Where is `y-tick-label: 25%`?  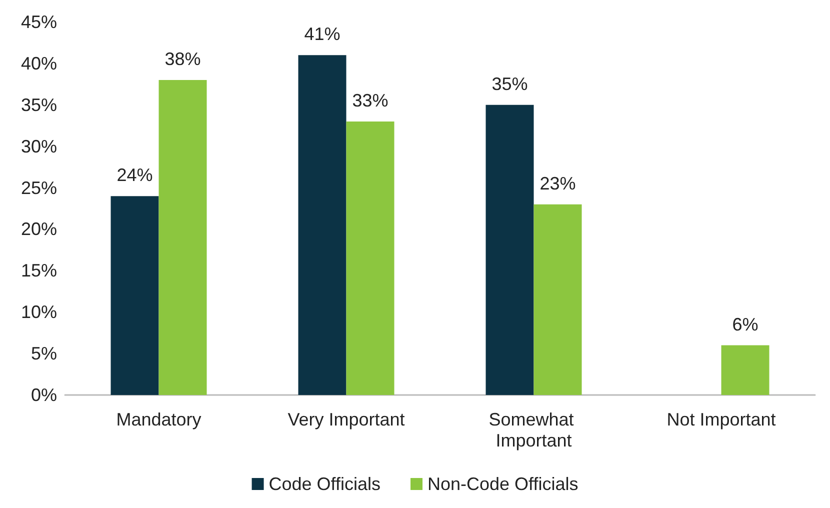
y-tick-label: 25% is located at coordinates (38, 188).